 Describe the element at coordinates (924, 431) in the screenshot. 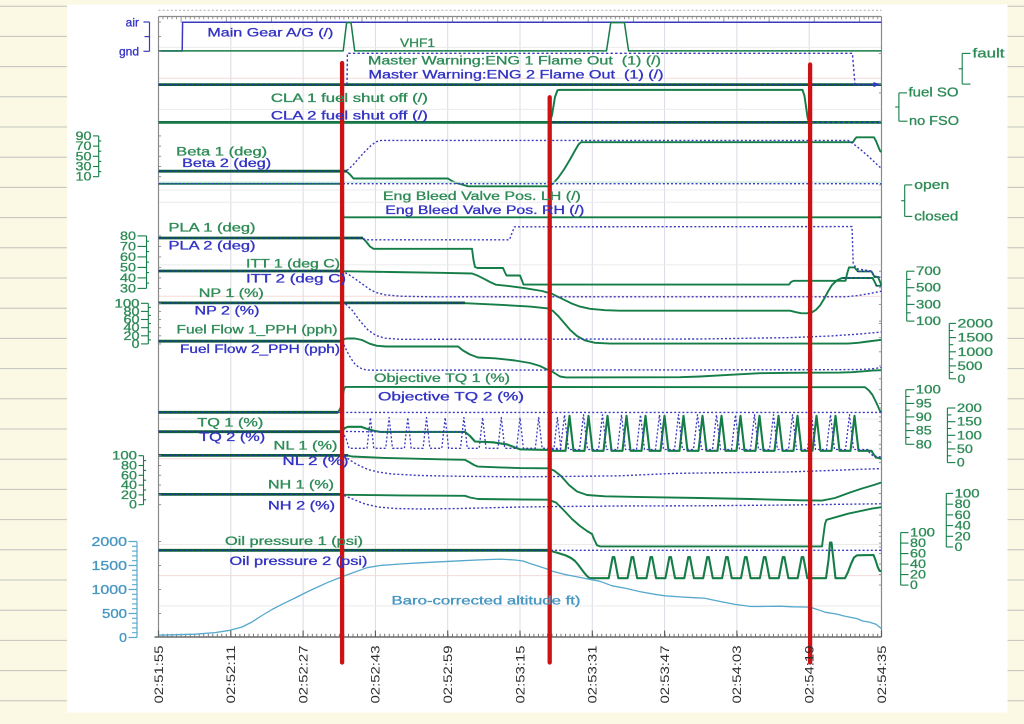

I see `svg-text: 85` at that location.